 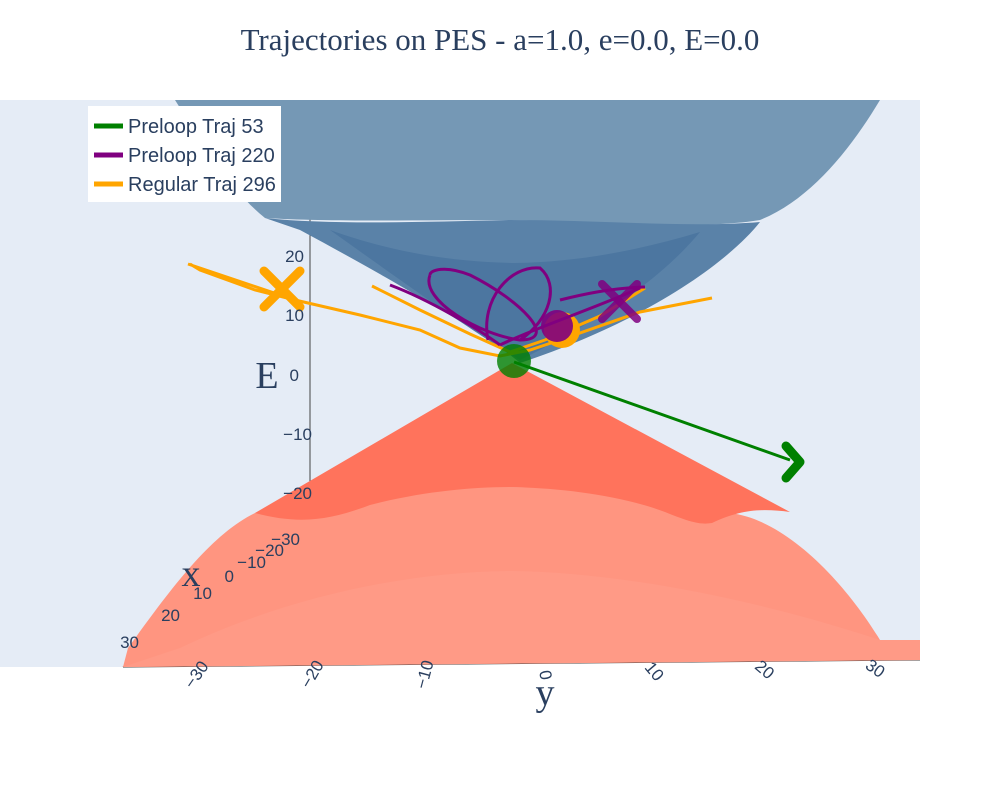 What do you see at coordinates (201, 156) in the screenshot?
I see `legend-label: Preloop Traj 220` at bounding box center [201, 156].